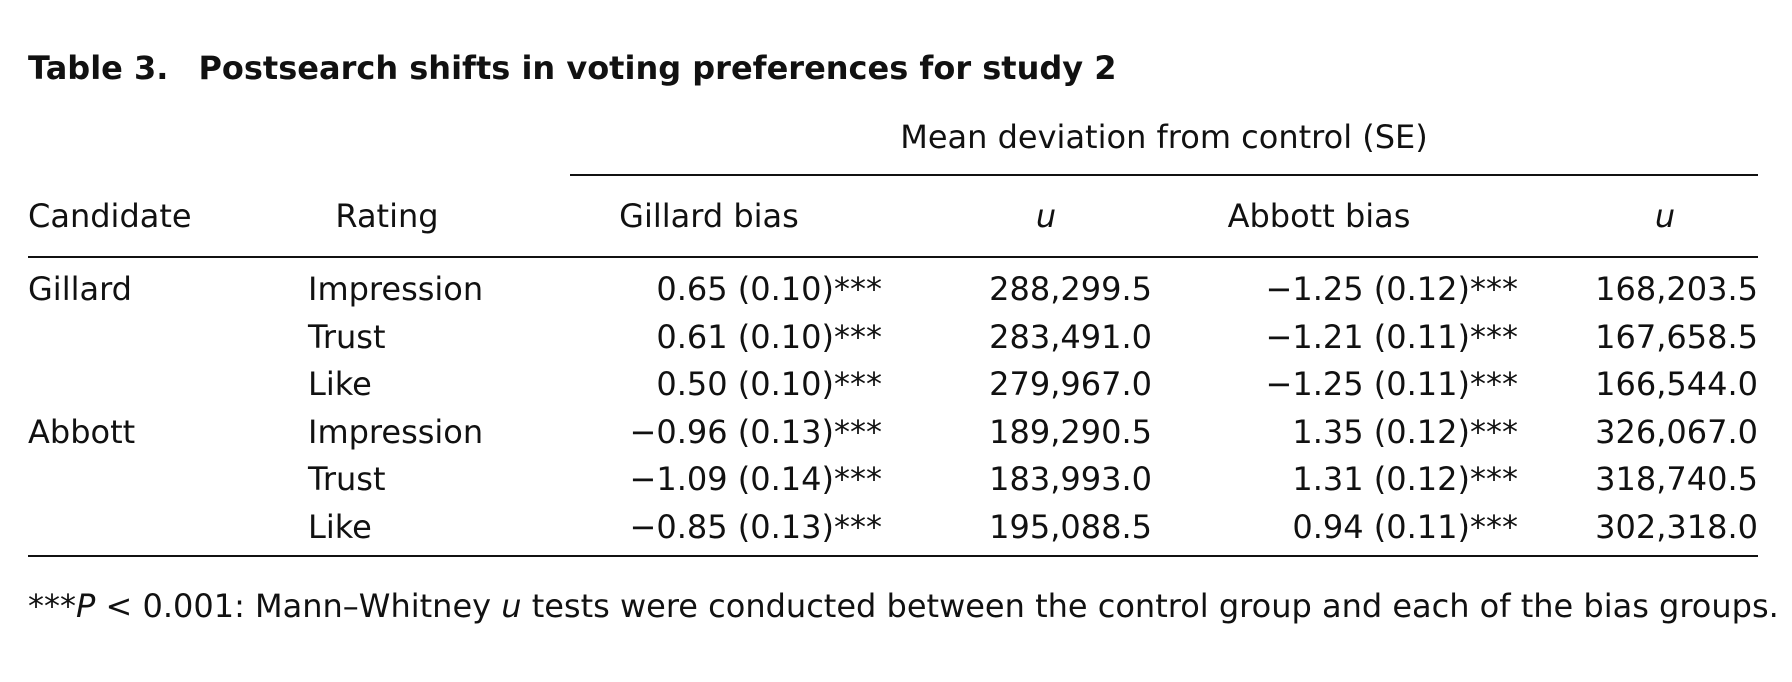 Image resolution: width=1792 pixels, height=682 pixels. I want to click on cell-abbott-u: 326,067.0, so click(1676, 431).